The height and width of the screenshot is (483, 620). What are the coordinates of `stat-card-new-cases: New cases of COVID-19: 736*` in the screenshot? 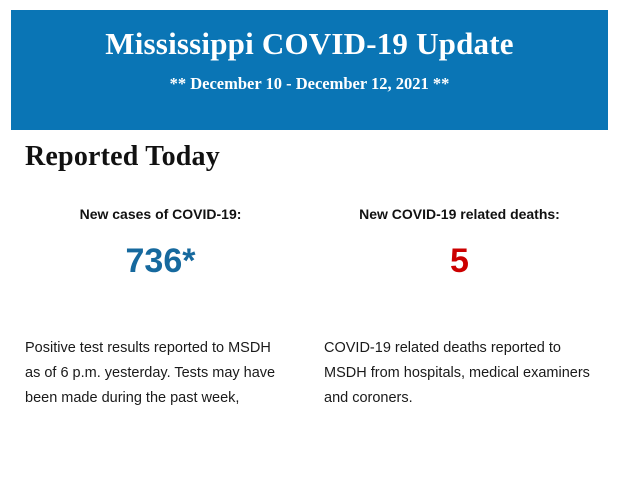 It's located at (160, 243).